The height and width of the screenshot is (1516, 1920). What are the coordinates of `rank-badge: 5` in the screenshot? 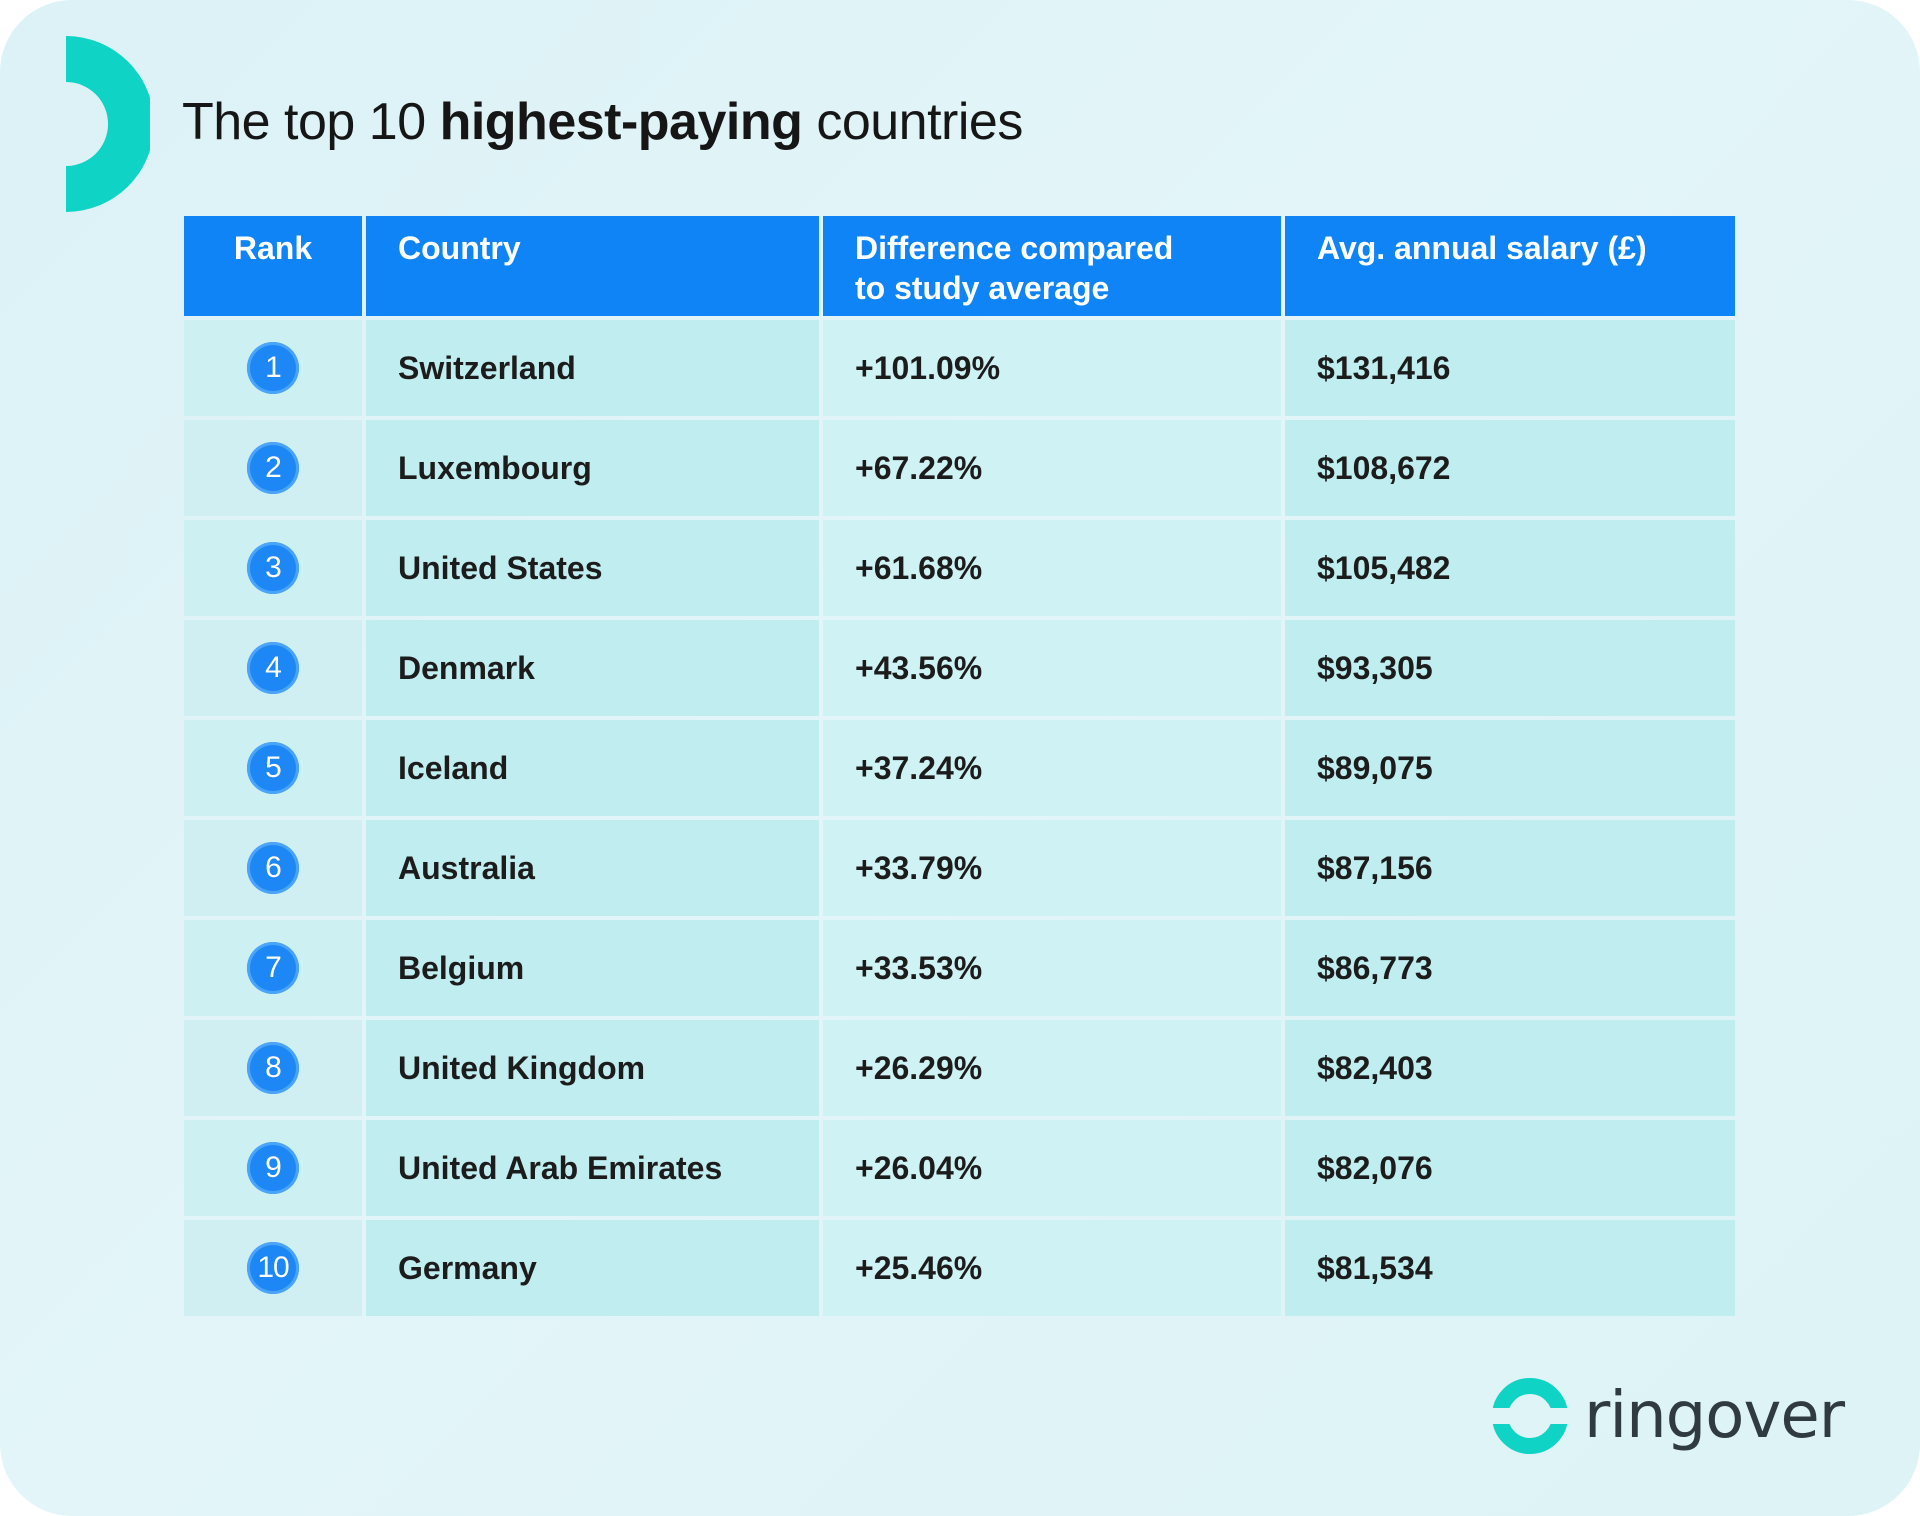 It's located at (273, 768).